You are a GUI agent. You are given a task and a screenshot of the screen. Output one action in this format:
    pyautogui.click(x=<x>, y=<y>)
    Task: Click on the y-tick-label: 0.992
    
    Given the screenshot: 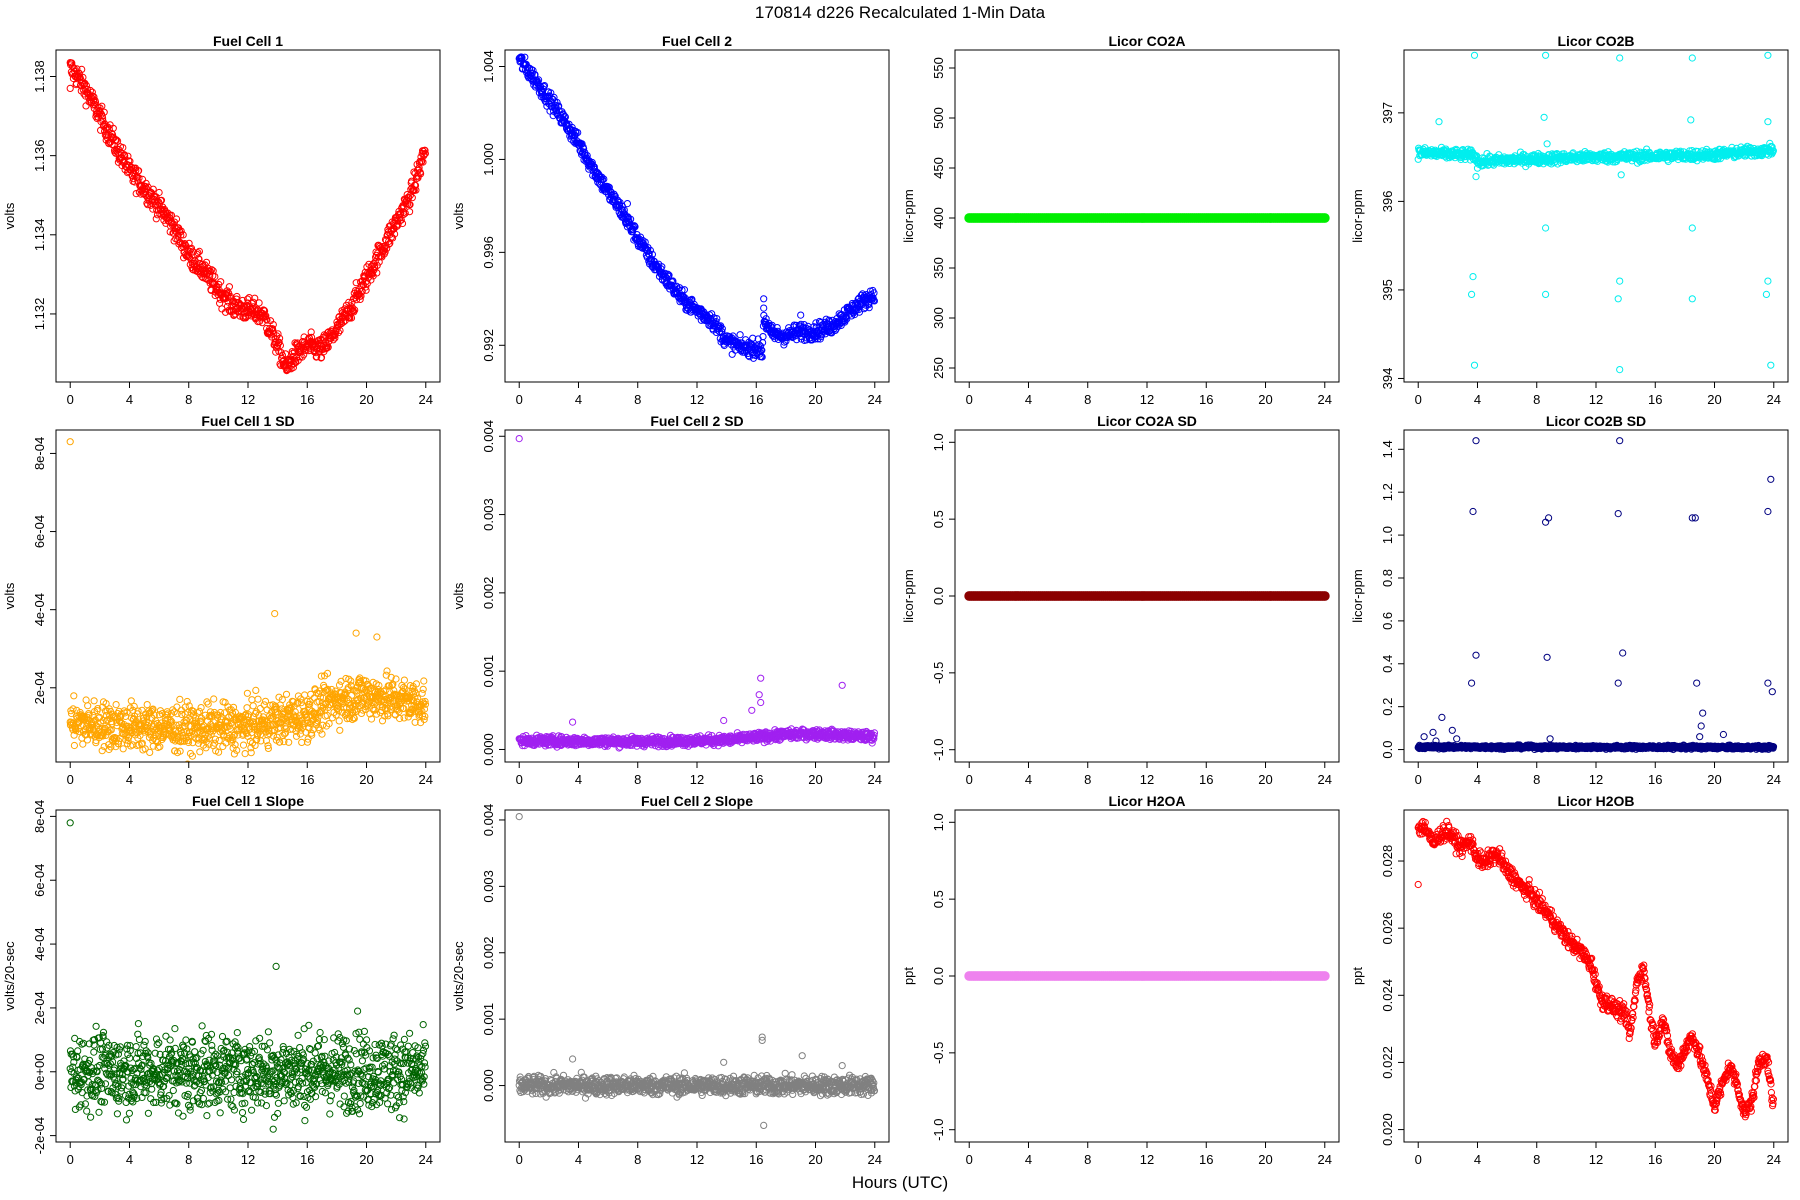 What is the action you would take?
    pyautogui.click(x=488, y=345)
    